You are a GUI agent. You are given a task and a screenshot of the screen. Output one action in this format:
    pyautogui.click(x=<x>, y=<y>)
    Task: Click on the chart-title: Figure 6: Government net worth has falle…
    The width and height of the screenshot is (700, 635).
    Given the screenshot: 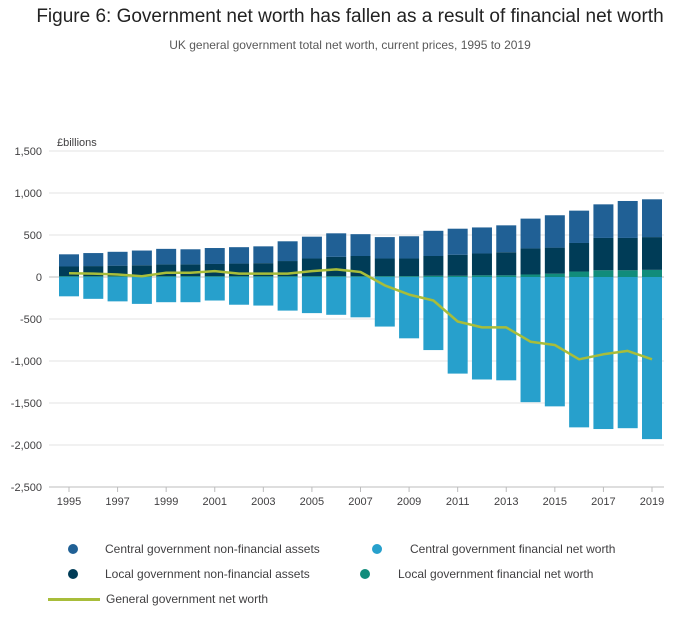 What is the action you would take?
    pyautogui.click(x=350, y=16)
    